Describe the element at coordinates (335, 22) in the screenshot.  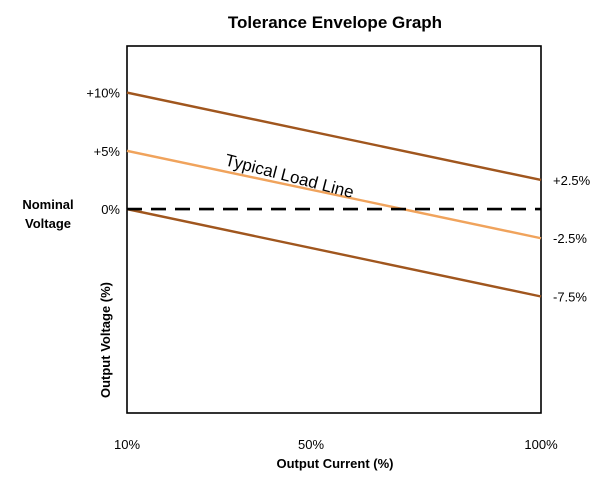
I see `chart-title: Tolerance Envelope Graph` at that location.